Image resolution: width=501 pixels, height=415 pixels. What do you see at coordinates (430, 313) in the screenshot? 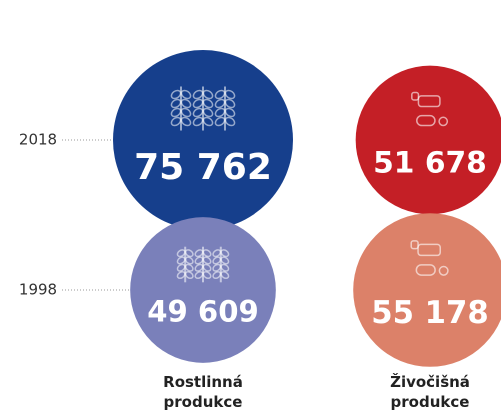
I see `value-label: 55 178` at bounding box center [430, 313].